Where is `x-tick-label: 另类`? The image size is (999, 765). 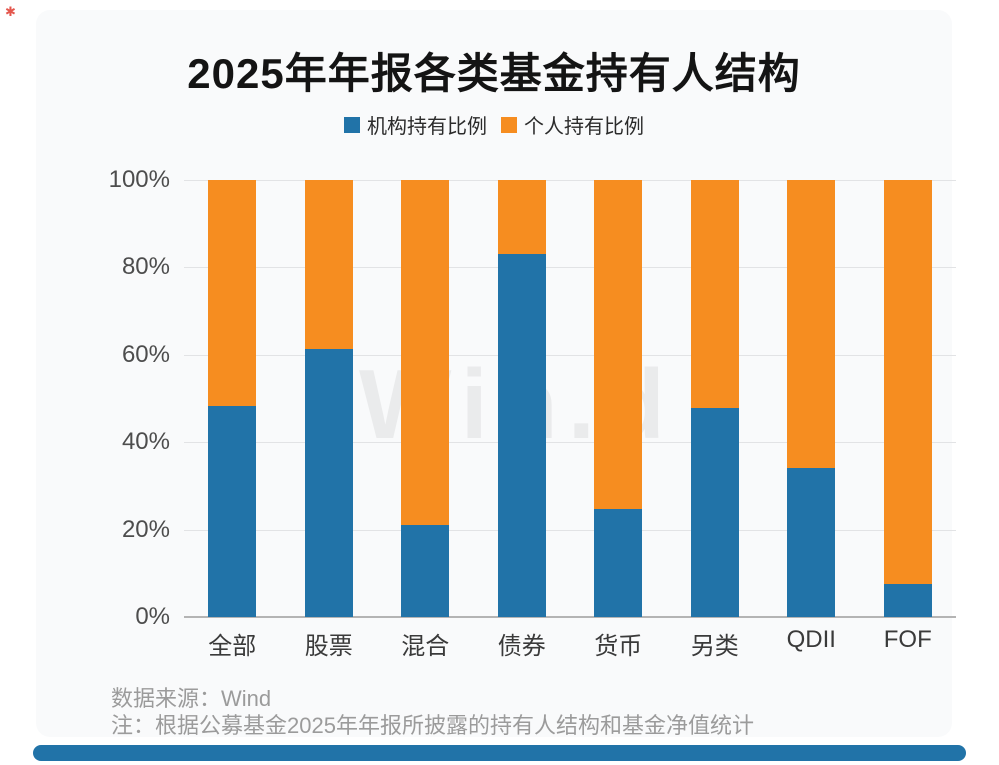 x-tick-label: 另类 is located at coordinates (714, 646).